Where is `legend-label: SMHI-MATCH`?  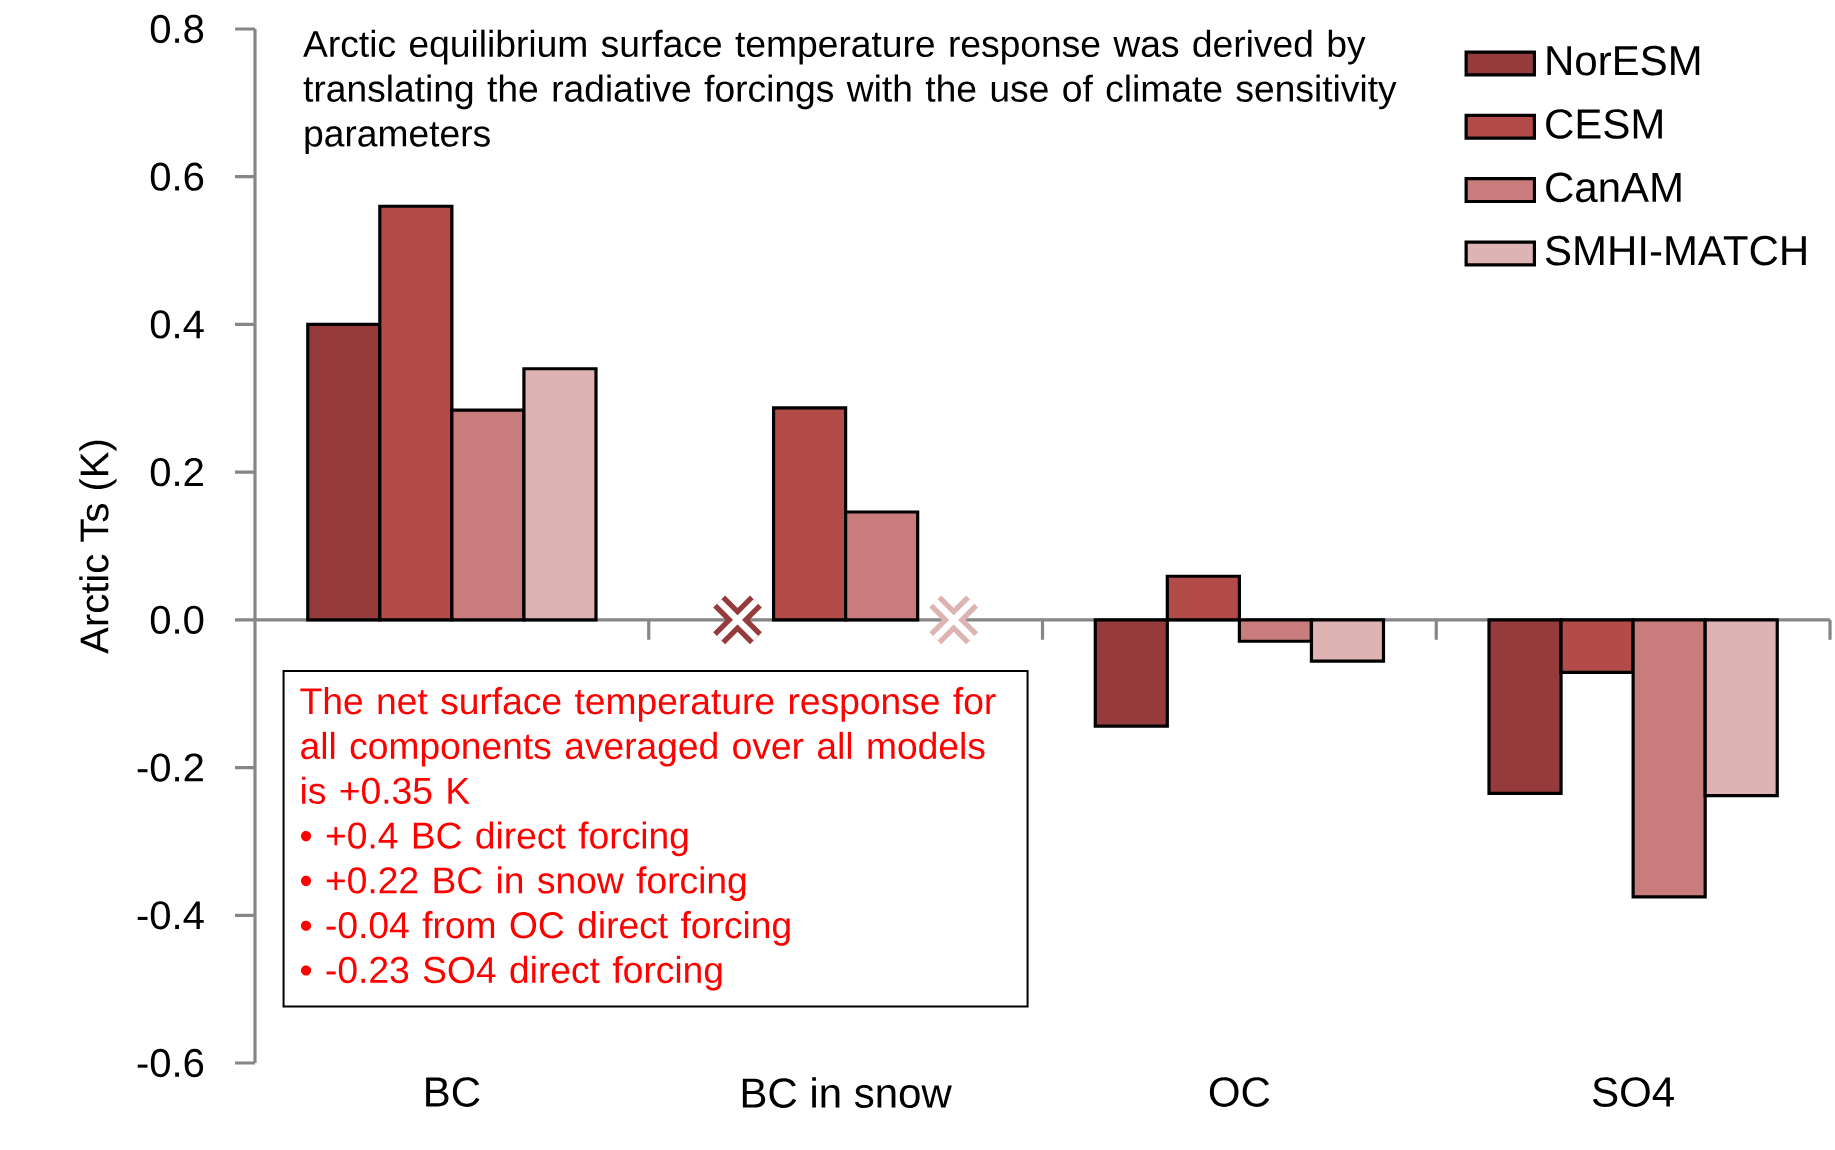 legend-label: SMHI-MATCH is located at coordinates (1675, 250).